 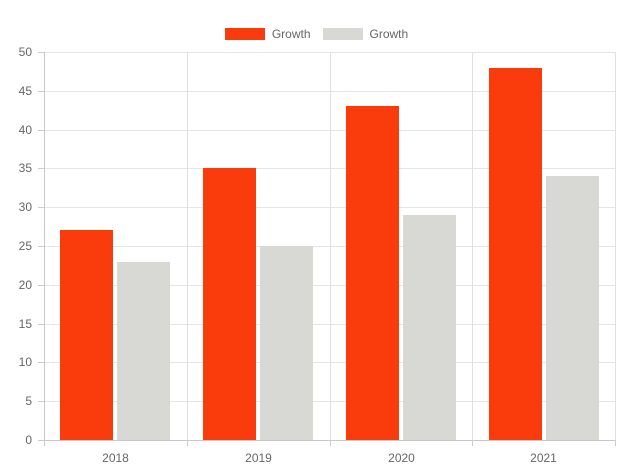 I want to click on y-tick-label: 0, so click(x=28, y=440).